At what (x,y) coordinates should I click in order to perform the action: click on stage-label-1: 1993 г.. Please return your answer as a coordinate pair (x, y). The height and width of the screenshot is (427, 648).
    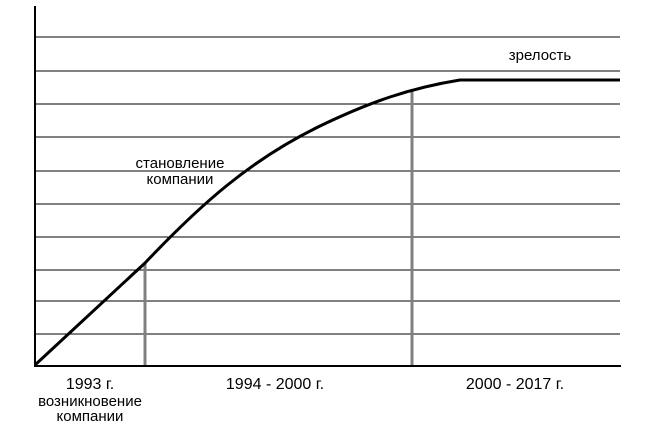
    Looking at the image, I should click on (90, 384).